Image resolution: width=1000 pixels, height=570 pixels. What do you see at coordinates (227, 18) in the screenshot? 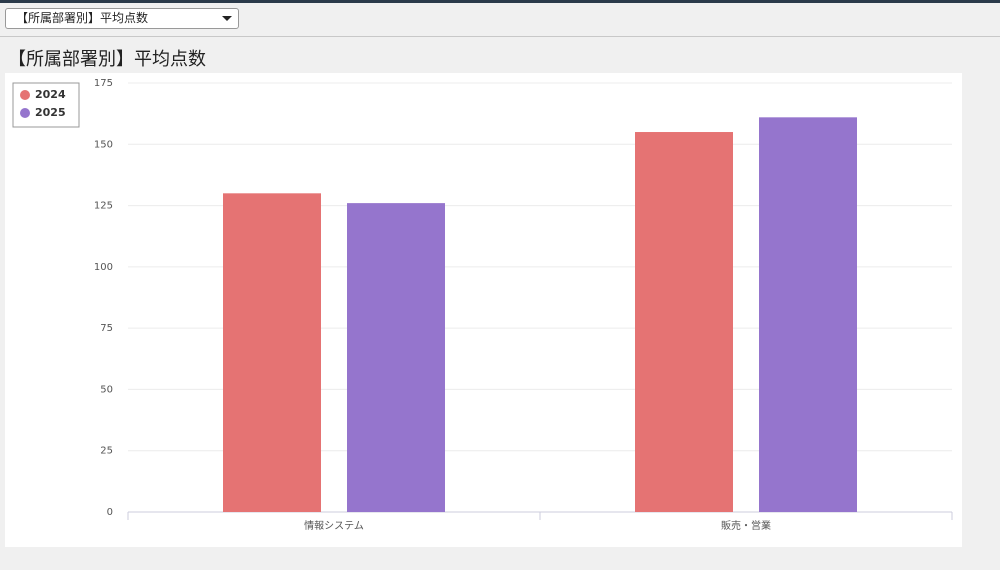
I see `dropdown-arrow` at bounding box center [227, 18].